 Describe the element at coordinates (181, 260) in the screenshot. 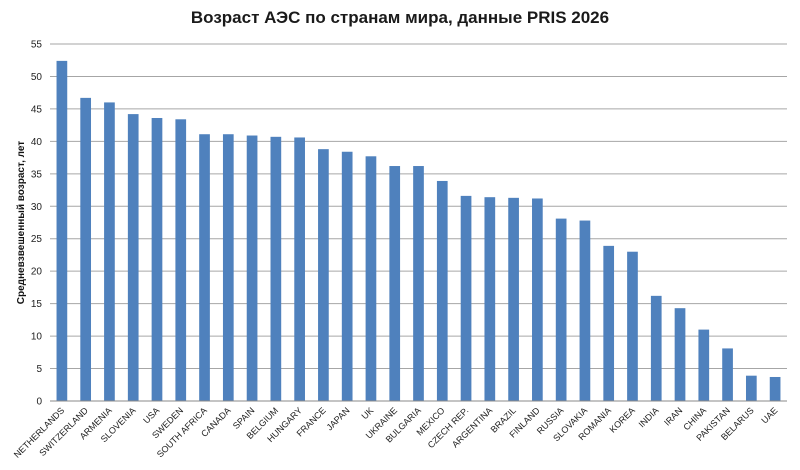

I see `bar-sweden` at that location.